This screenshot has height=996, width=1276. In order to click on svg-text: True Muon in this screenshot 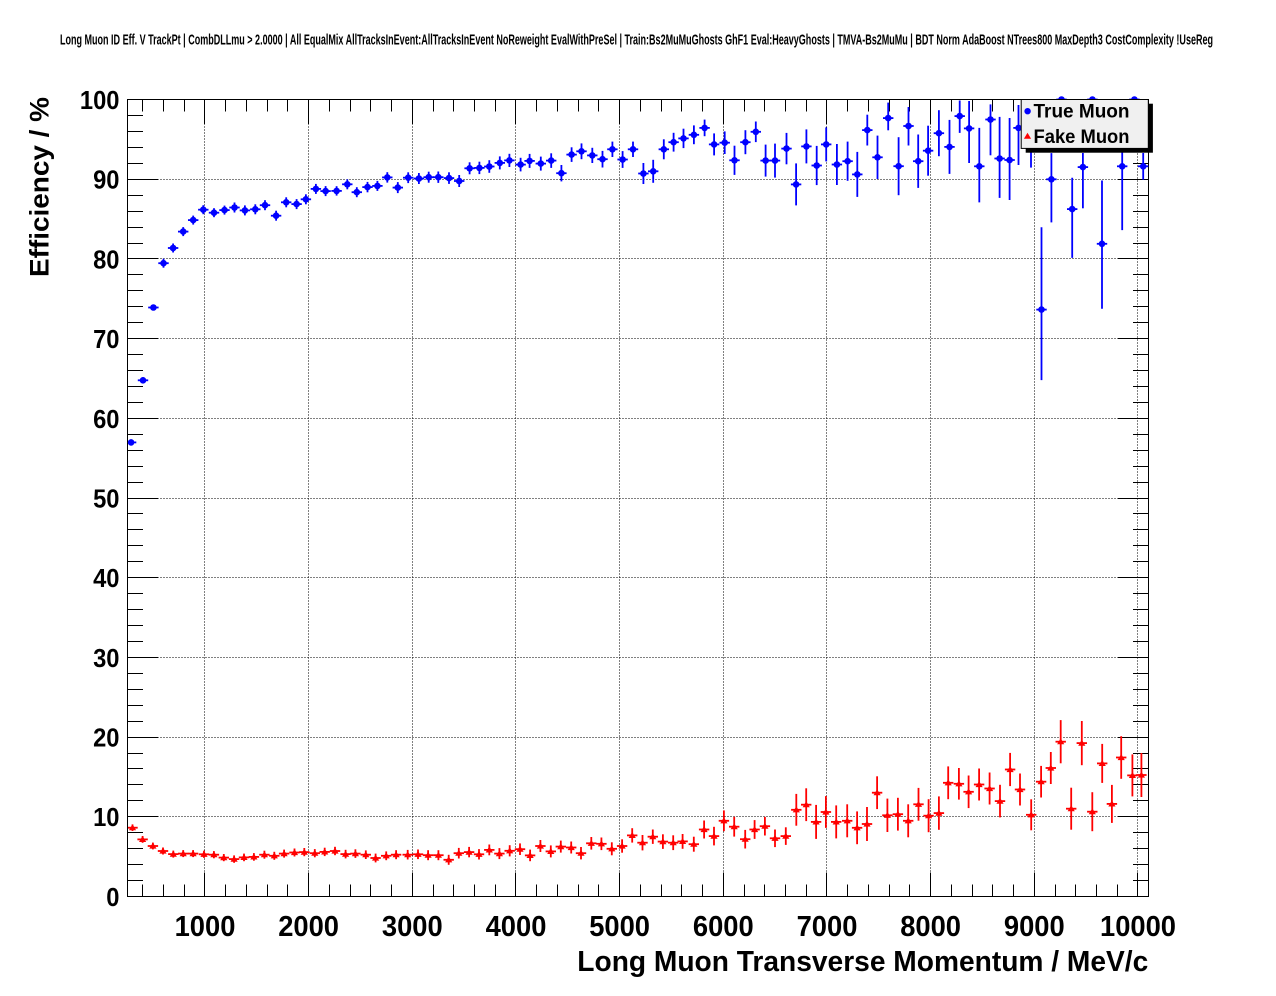, I will do `click(1082, 112)`.